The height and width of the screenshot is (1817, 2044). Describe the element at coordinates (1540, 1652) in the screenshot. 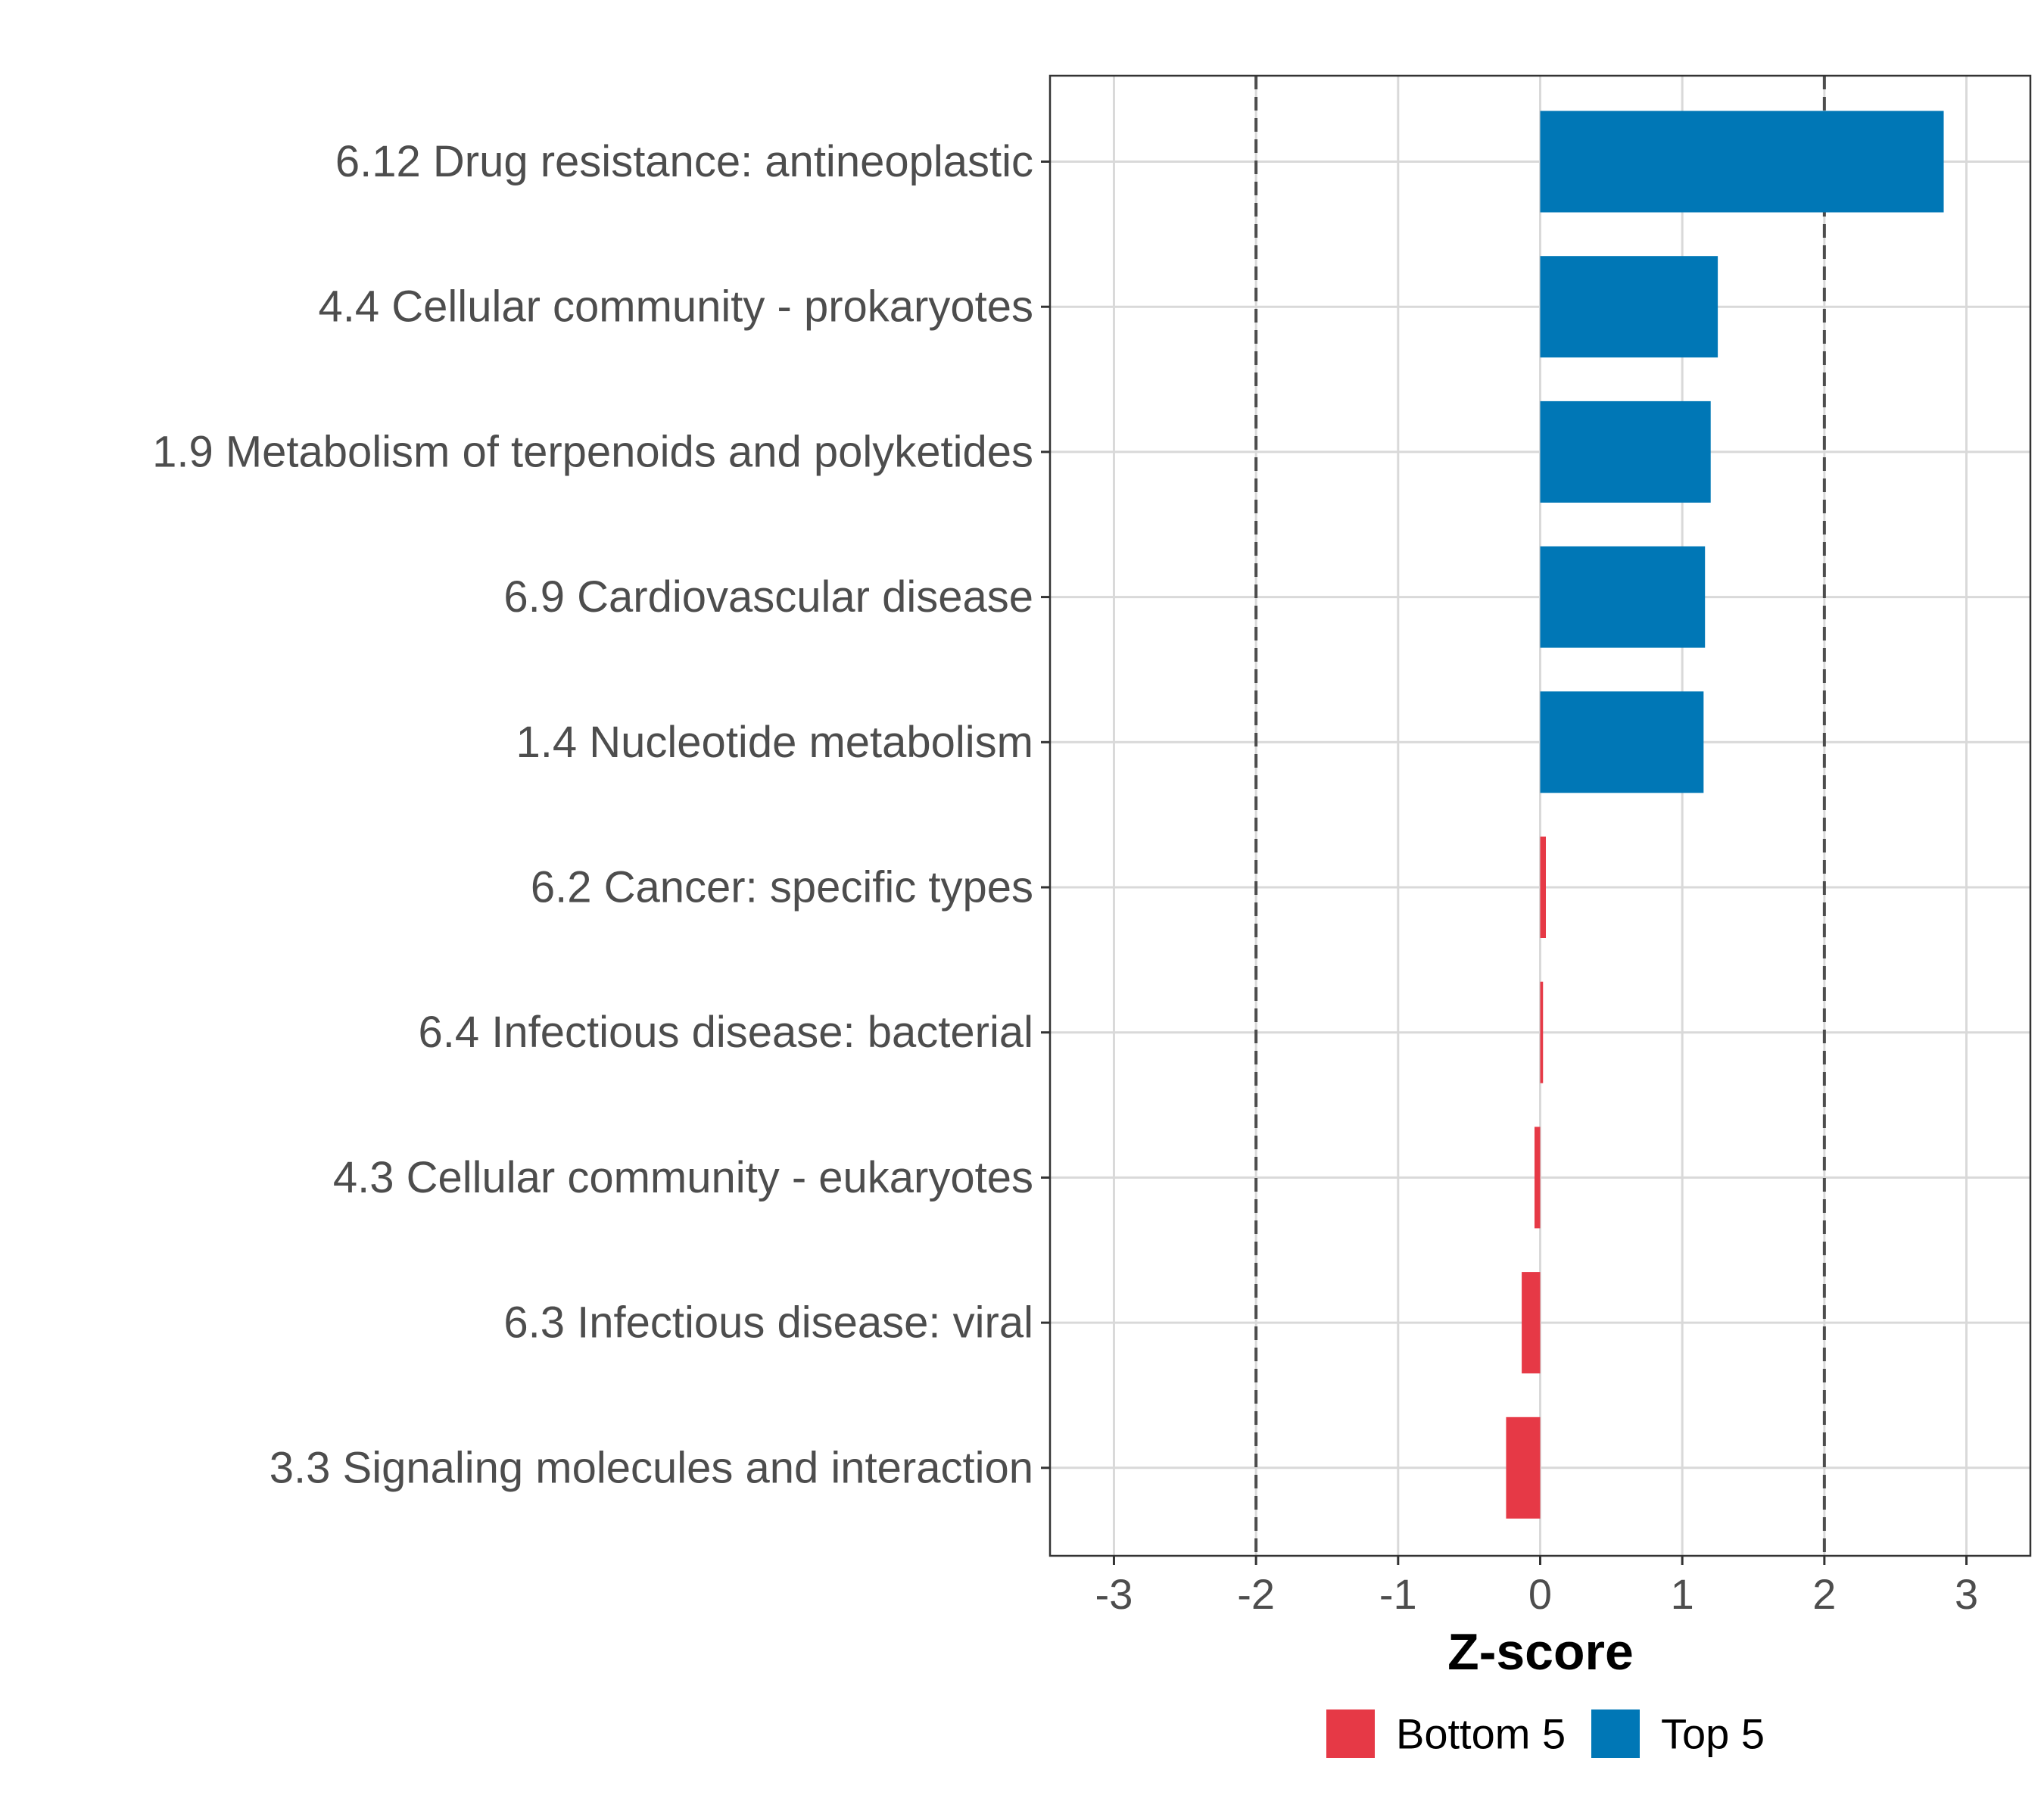

I see `x-axis-title: Z-score` at that location.